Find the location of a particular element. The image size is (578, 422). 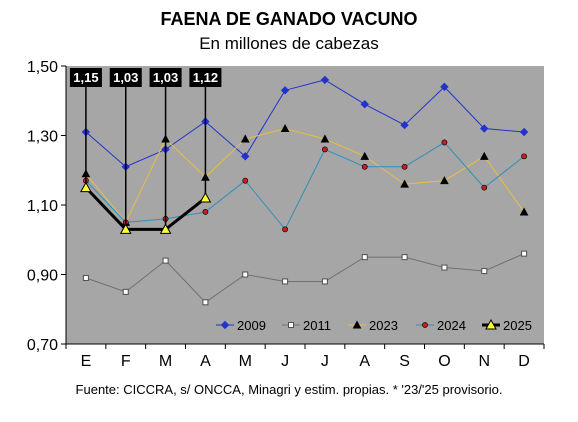

legend-item-2025: 2025 is located at coordinates (507, 325).